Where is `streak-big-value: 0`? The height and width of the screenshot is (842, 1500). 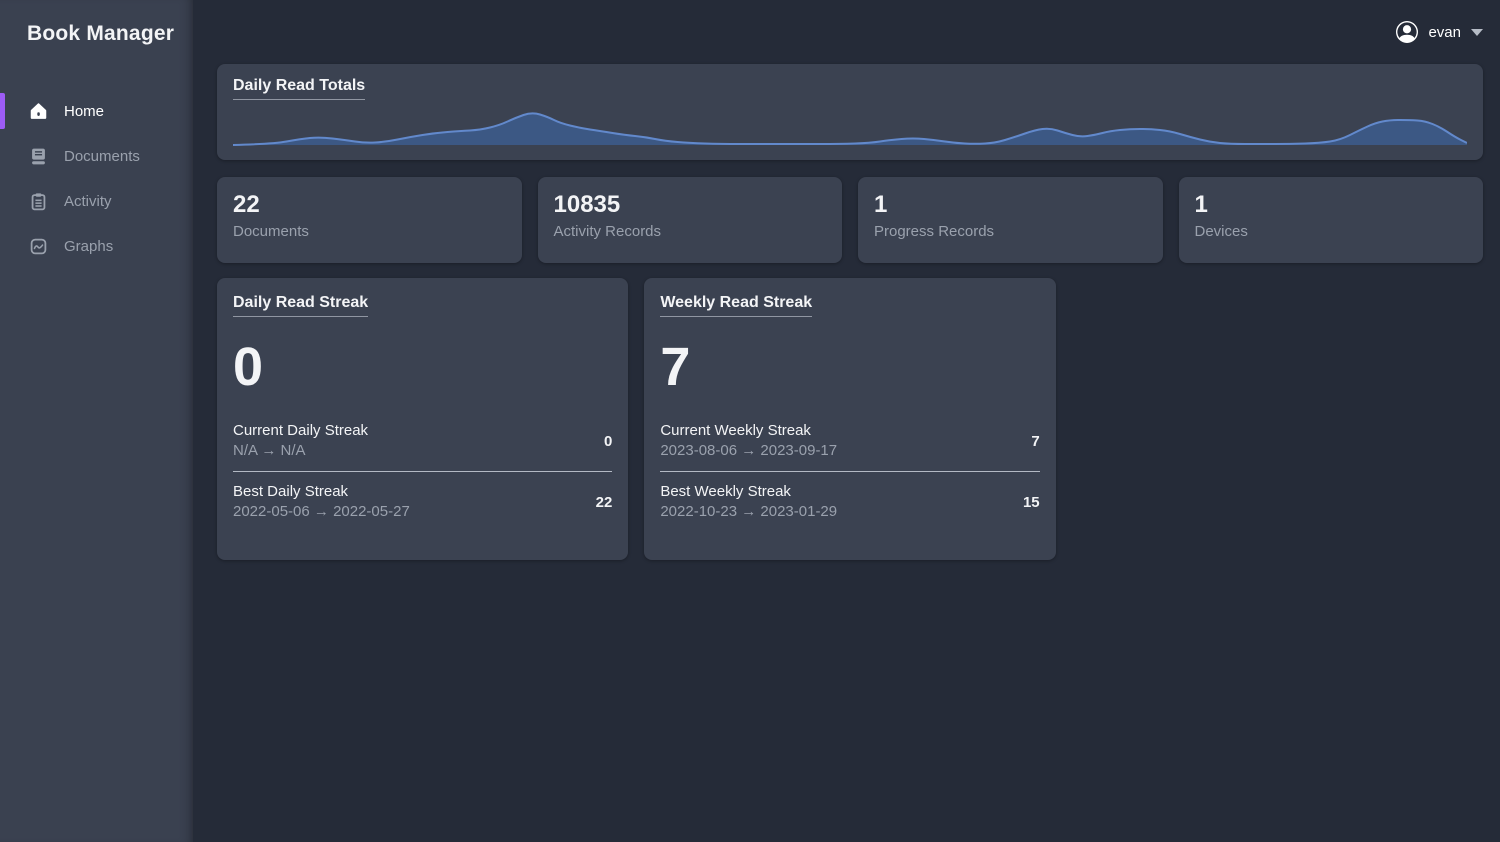
streak-big-value: 0 is located at coordinates (248, 367).